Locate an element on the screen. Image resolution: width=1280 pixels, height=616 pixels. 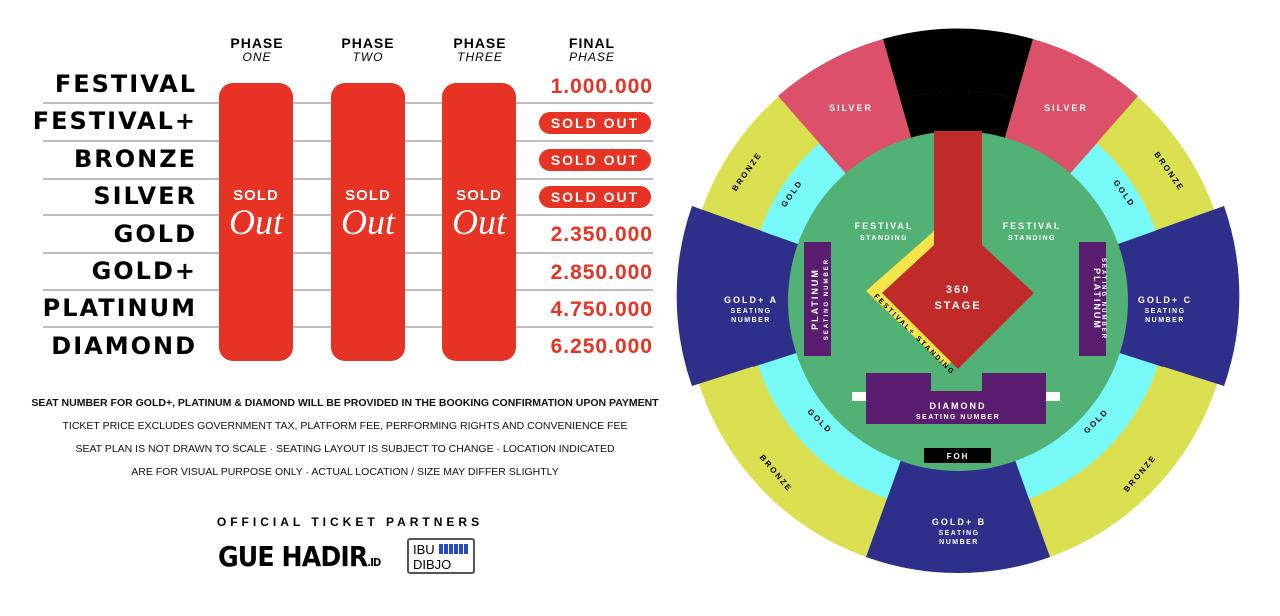
final-sold-out-festival-plus: SOLD OUT is located at coordinates (595, 123).